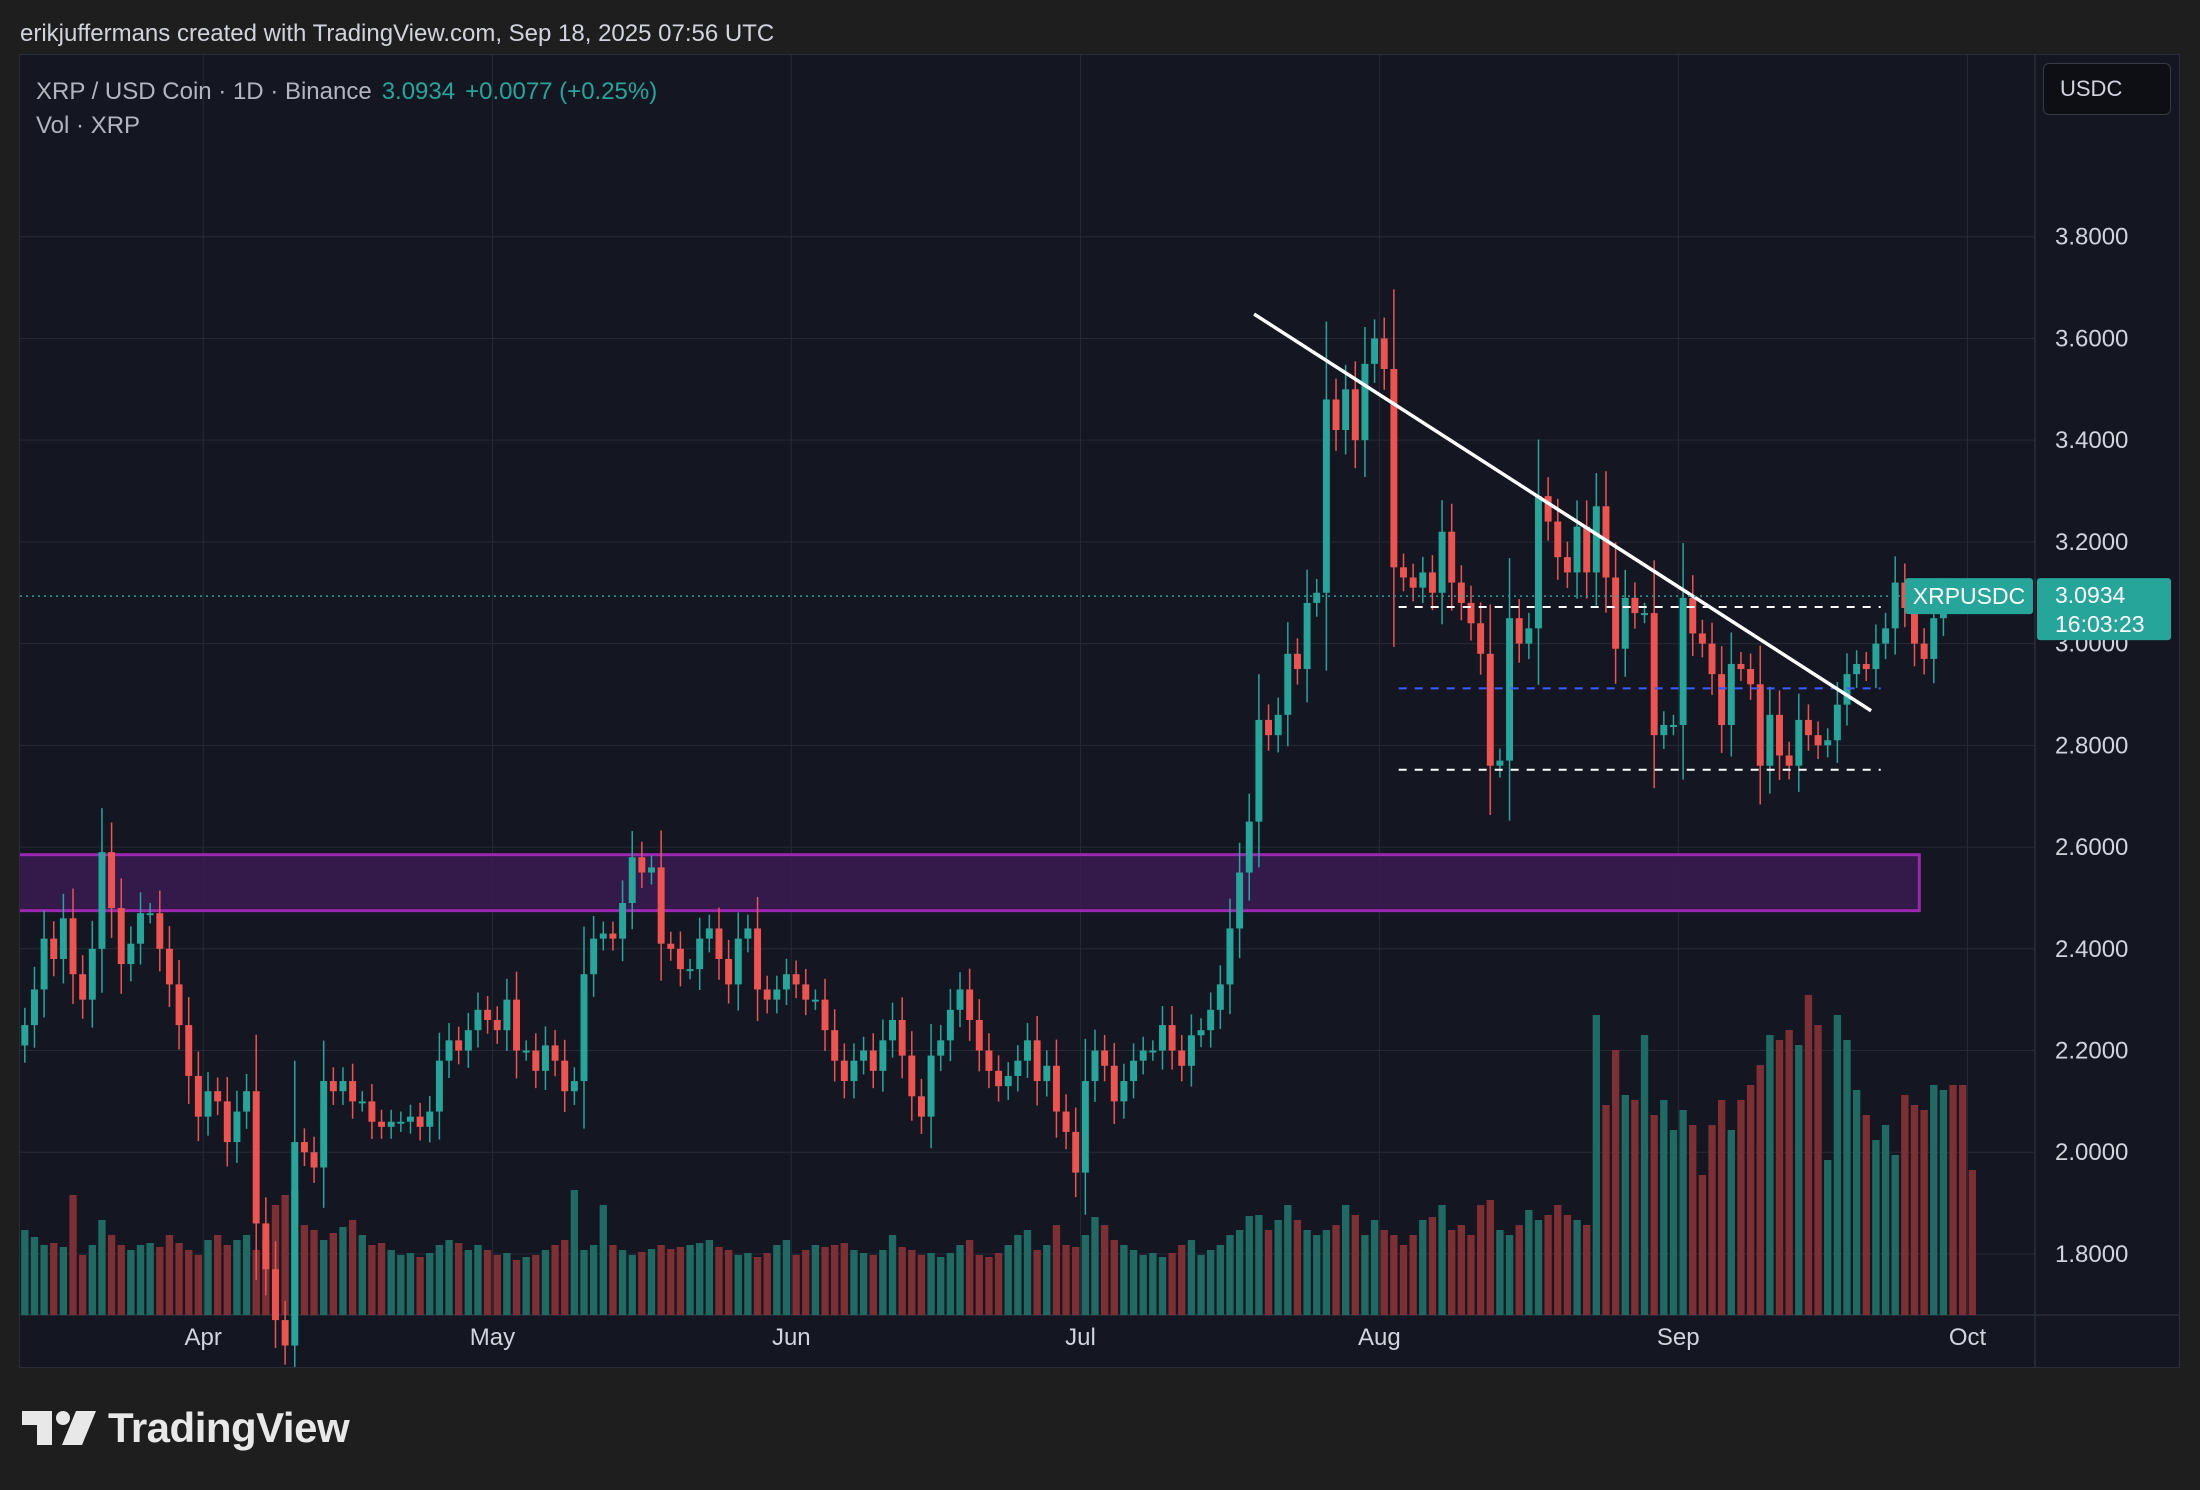 Image resolution: width=2200 pixels, height=1490 pixels. Describe the element at coordinates (2107, 89) in the screenshot. I see `currency-button: USDC` at that location.